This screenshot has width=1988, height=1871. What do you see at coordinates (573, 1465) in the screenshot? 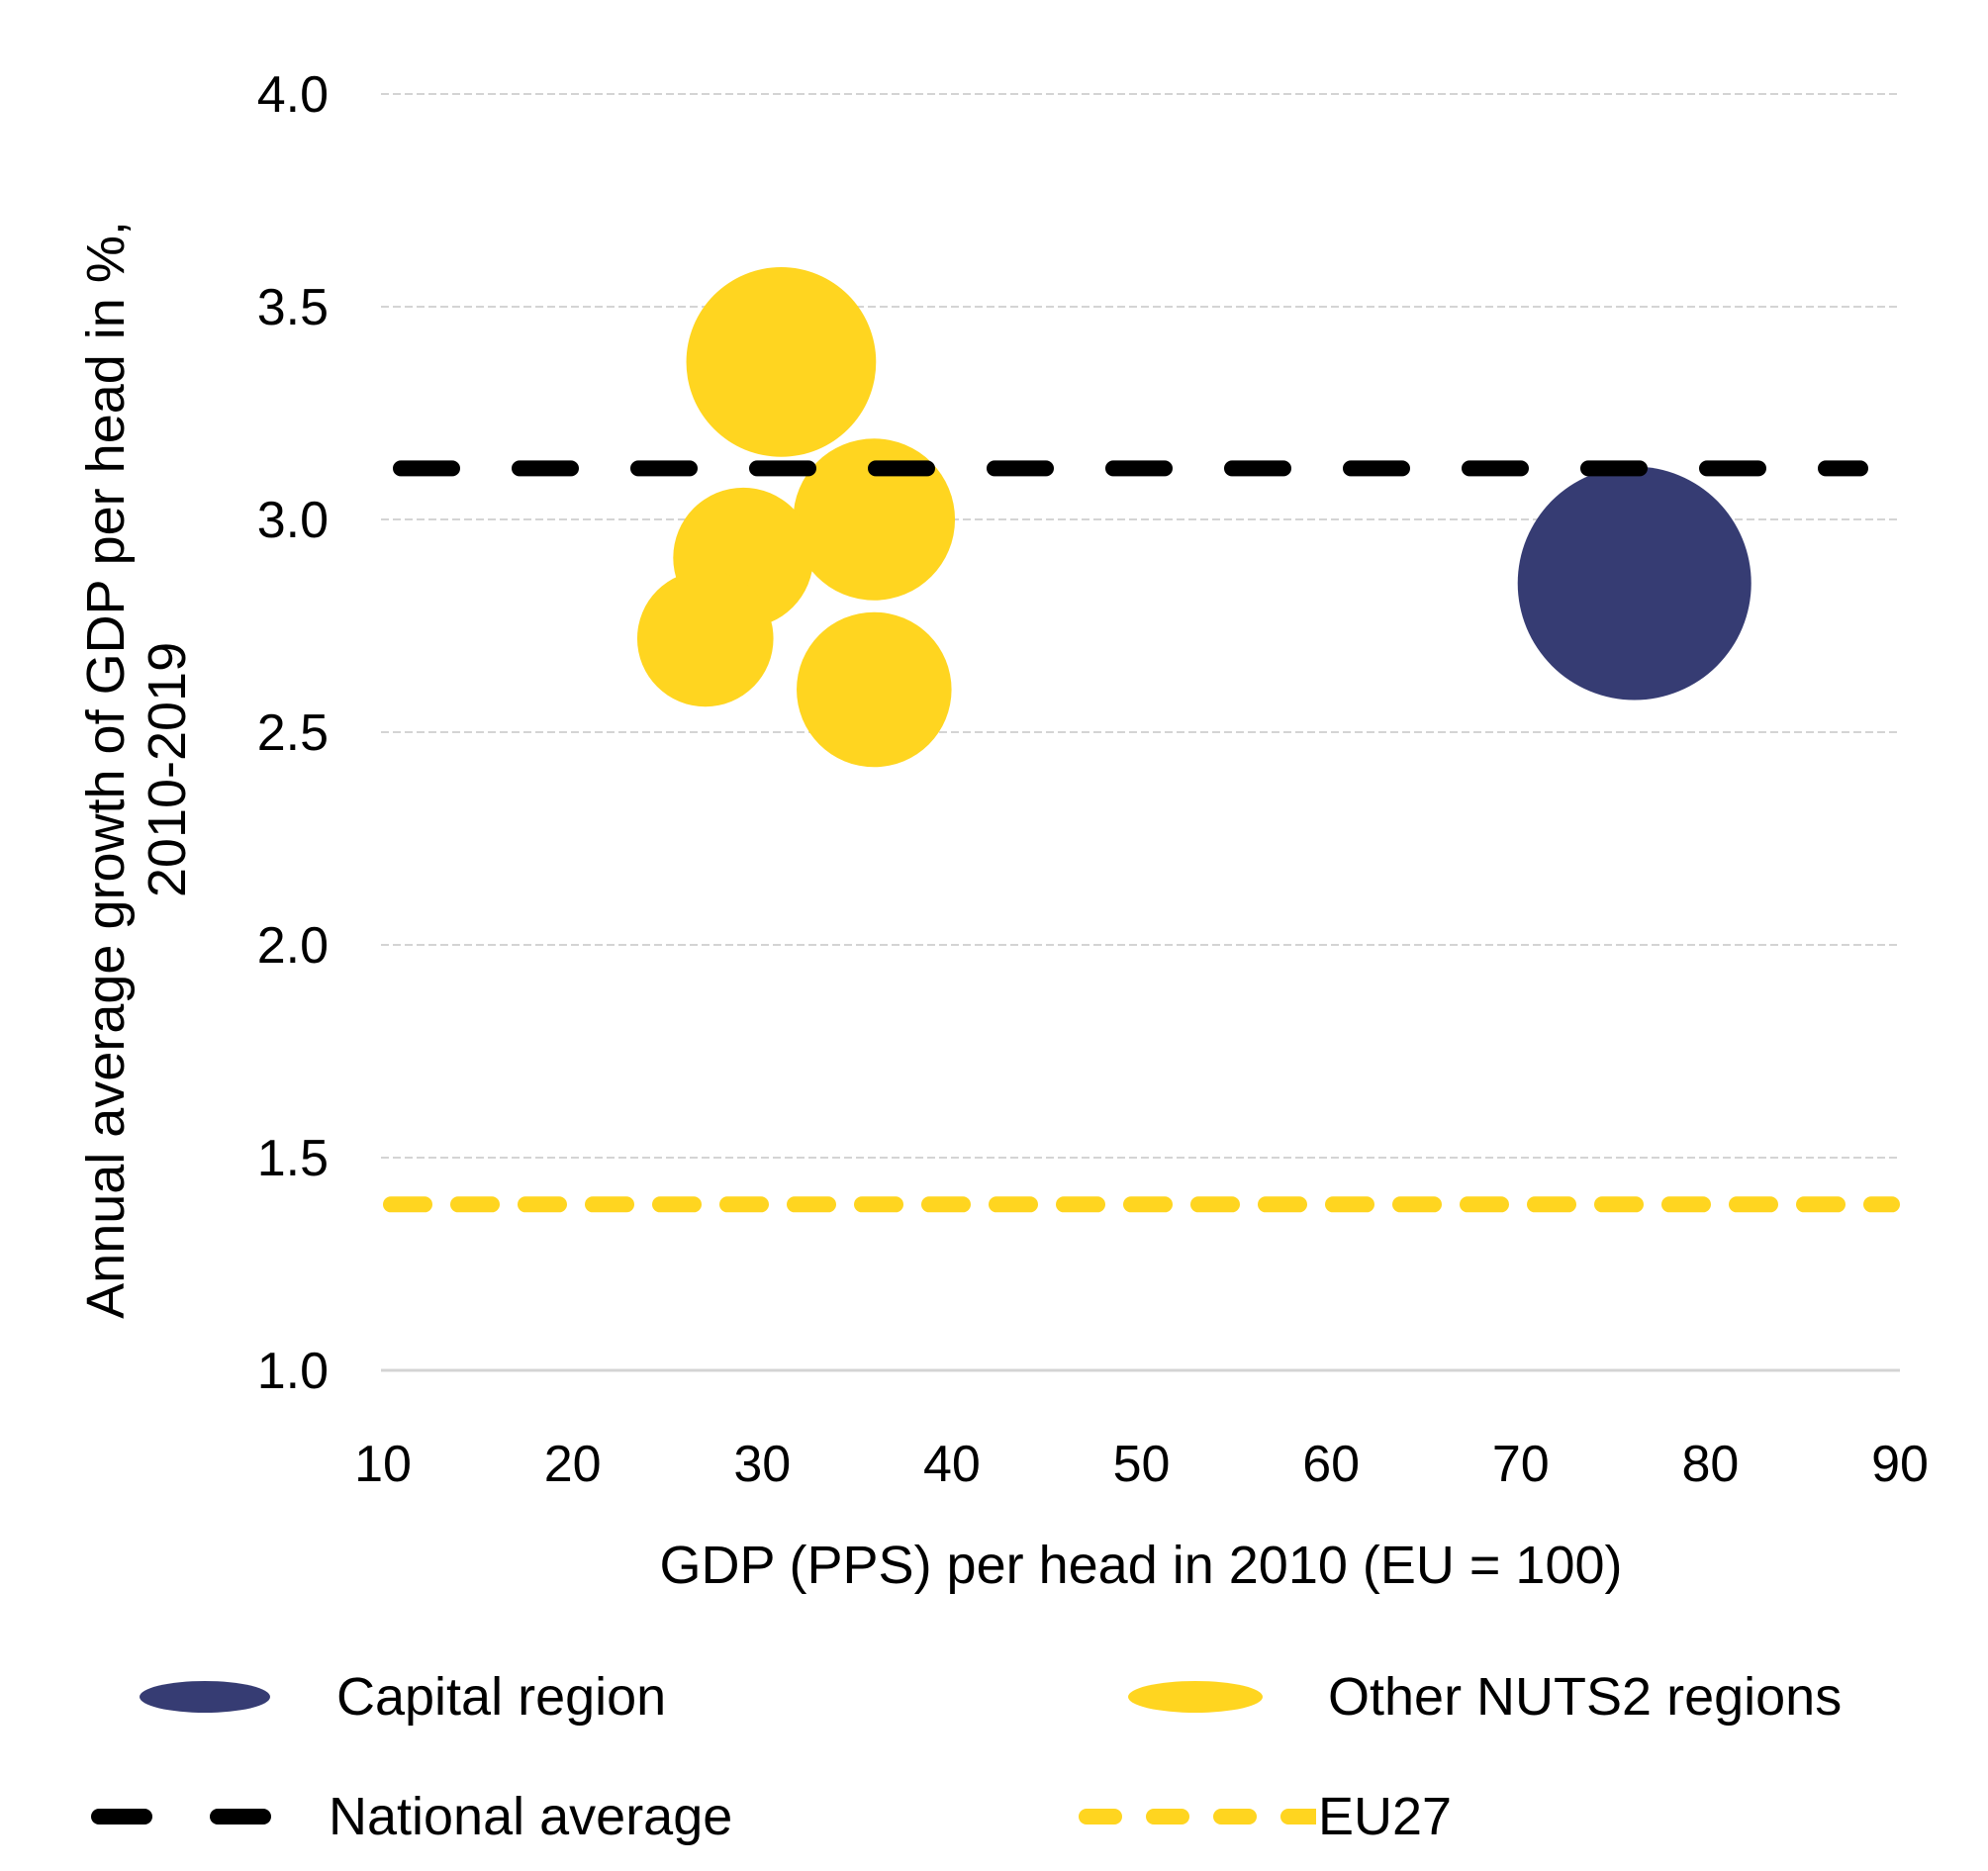
I see `x-tick-label: 20` at bounding box center [573, 1465].